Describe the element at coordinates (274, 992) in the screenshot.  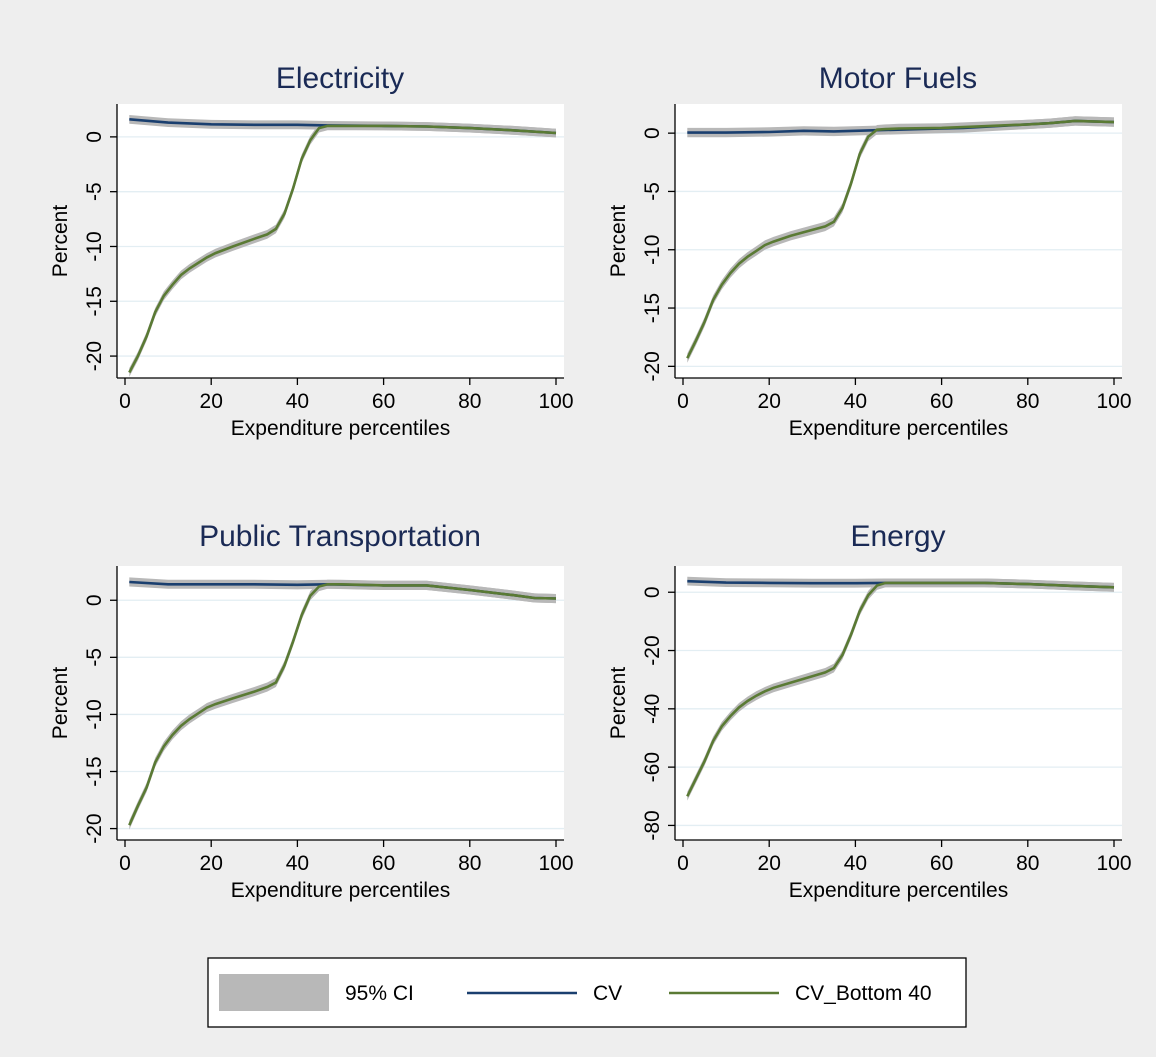
I see `legend-swatch-ci` at that location.